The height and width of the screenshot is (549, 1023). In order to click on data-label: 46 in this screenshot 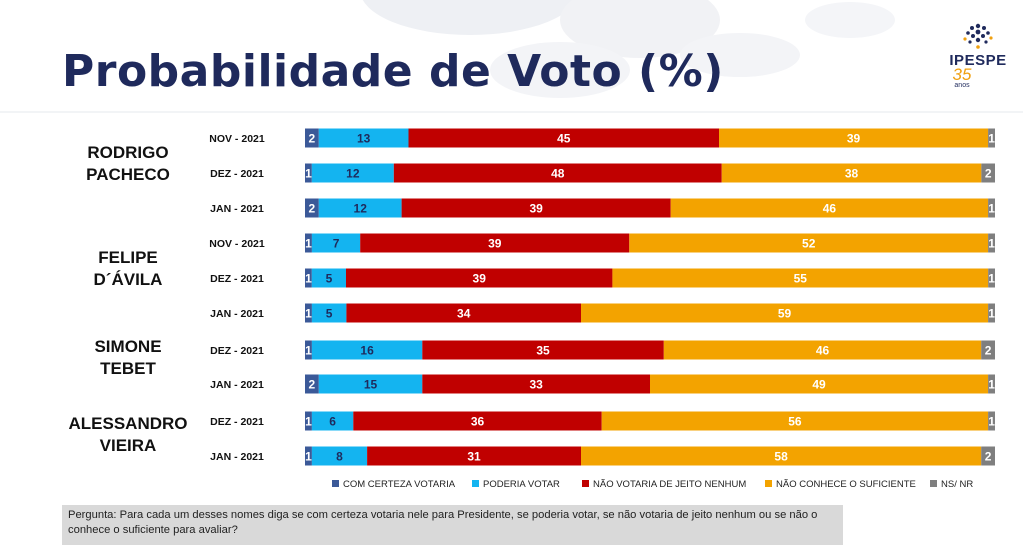, I will do `click(823, 351)`.